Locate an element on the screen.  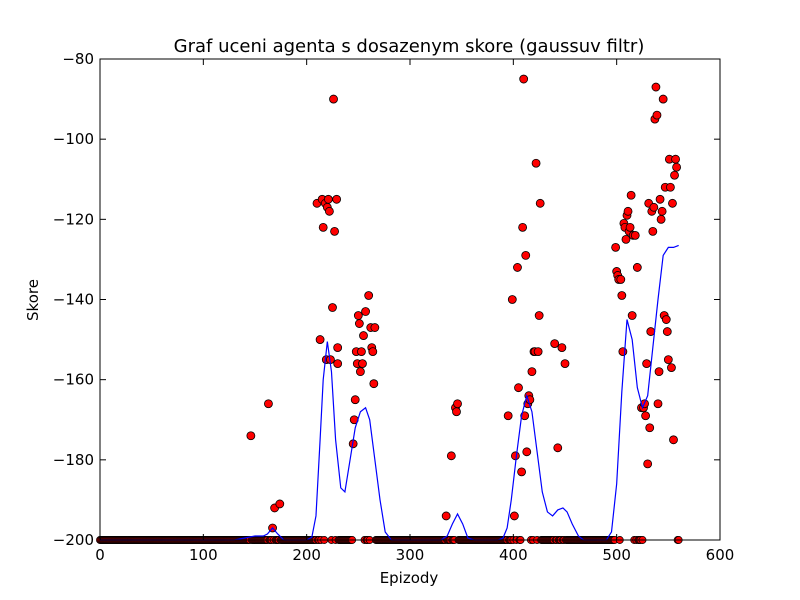
x-tick-label: 500 is located at coordinates (616, 555).